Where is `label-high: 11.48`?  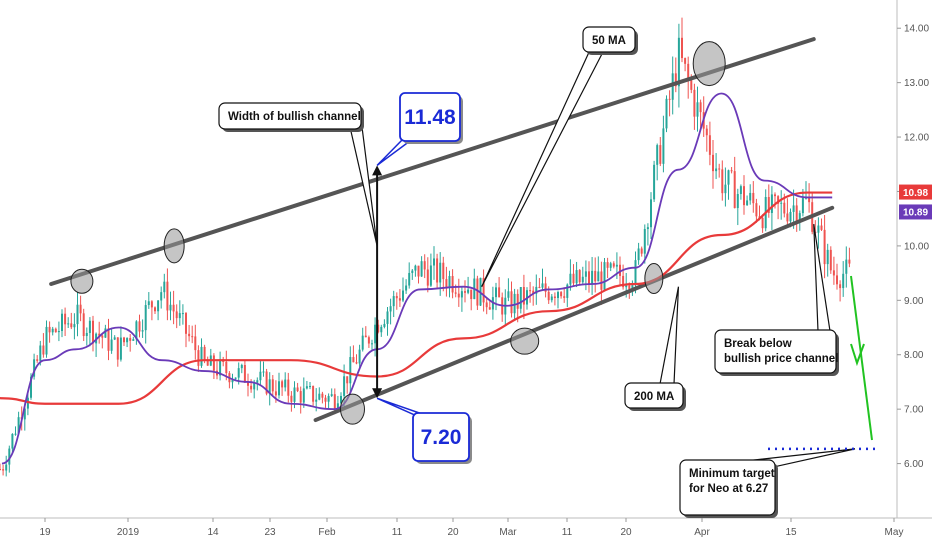 label-high: 11.48 is located at coordinates (419, 129).